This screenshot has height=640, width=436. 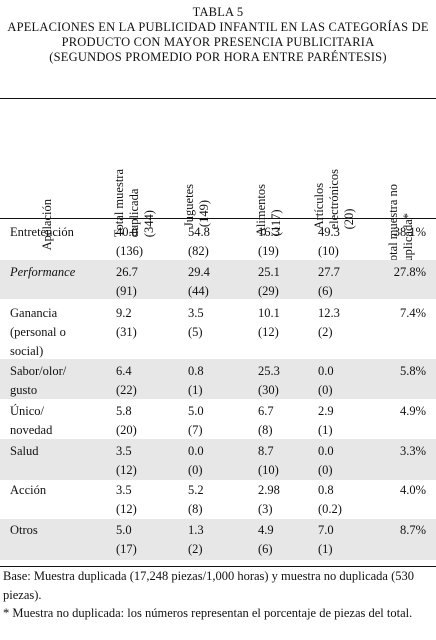 What do you see at coordinates (412, 530) in the screenshot?
I see `cell-percent: 8.7%` at bounding box center [412, 530].